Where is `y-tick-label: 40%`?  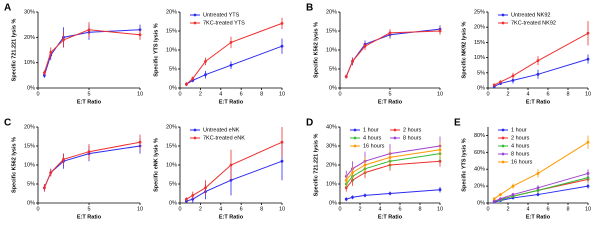 y-tick-label: 40% is located at coordinates (331, 127).